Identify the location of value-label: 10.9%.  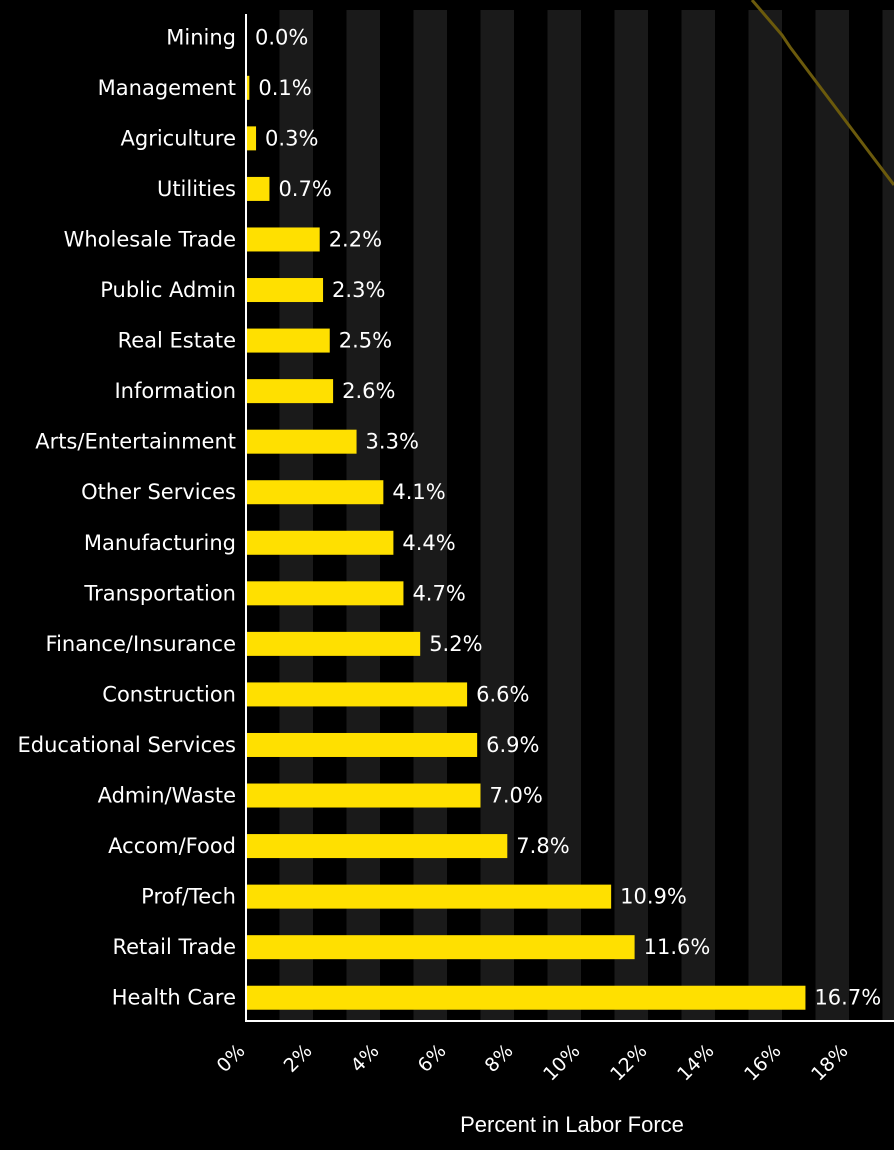
(653, 897).